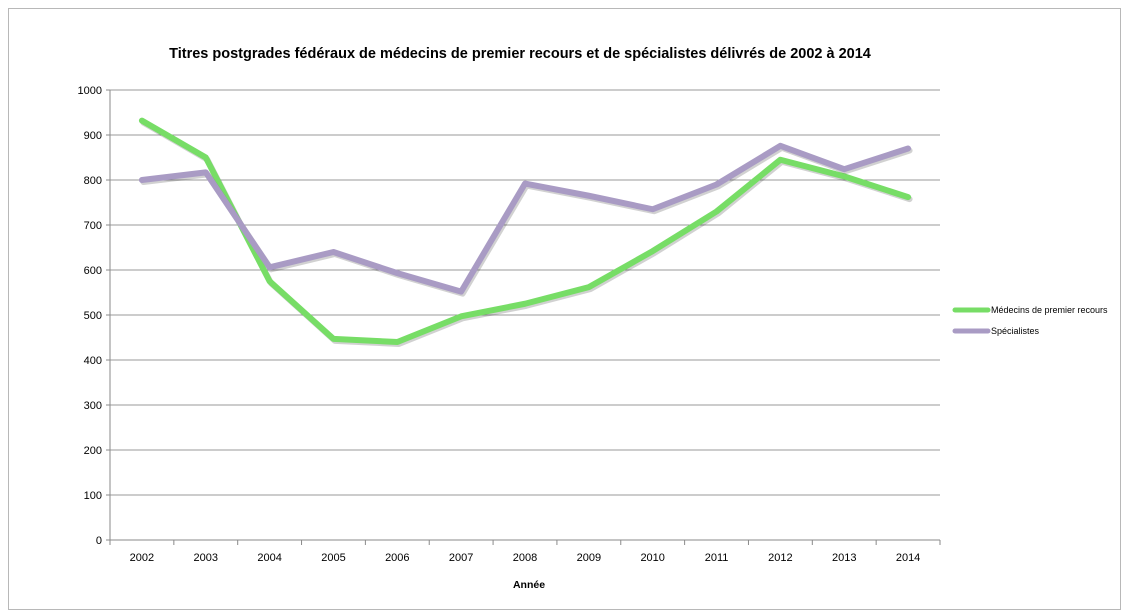 This screenshot has width=1123, height=612. Describe the element at coordinates (269, 558) in the screenshot. I see `x-tick-label: 2004` at that location.